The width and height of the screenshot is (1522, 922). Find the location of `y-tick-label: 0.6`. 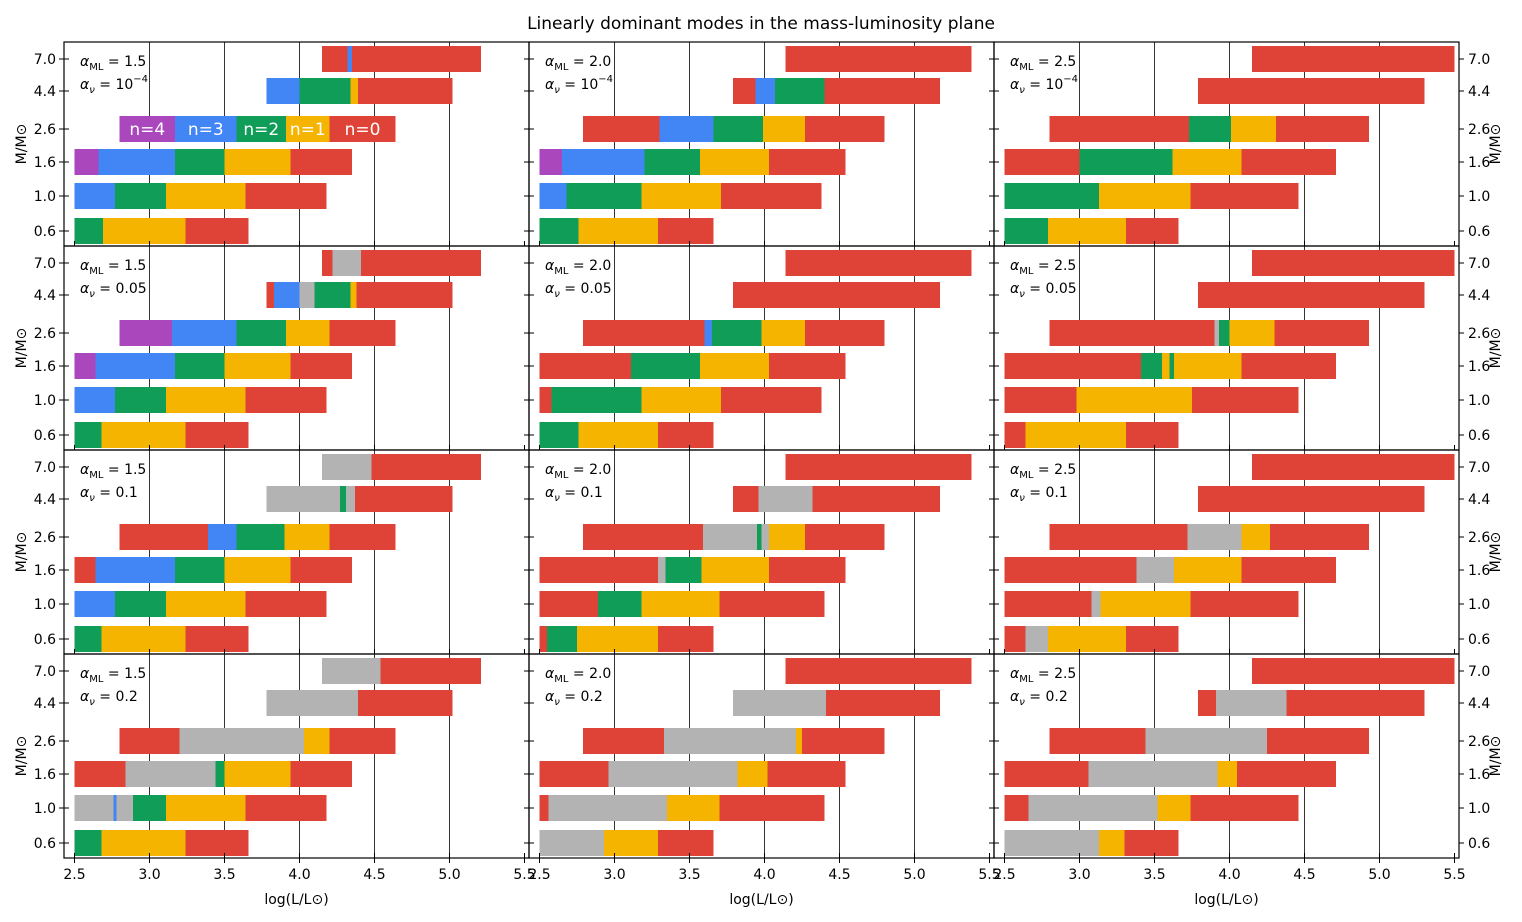

y-tick-label: 0.6 is located at coordinates (45, 640).